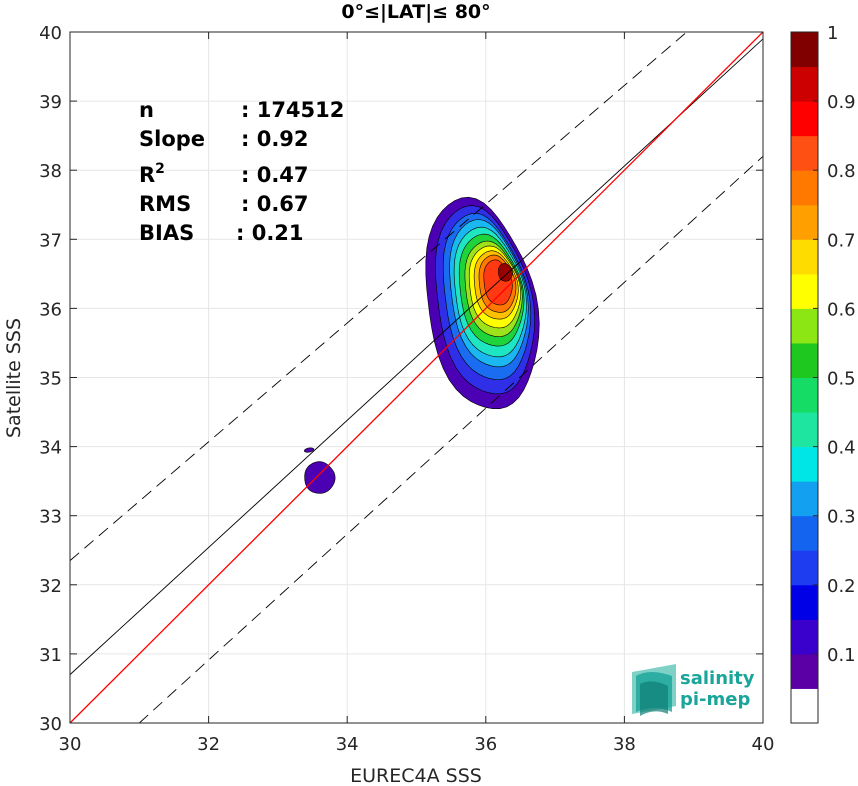 The width and height of the screenshot is (858, 786). I want to click on stat-value: : 0.21, so click(270, 233).